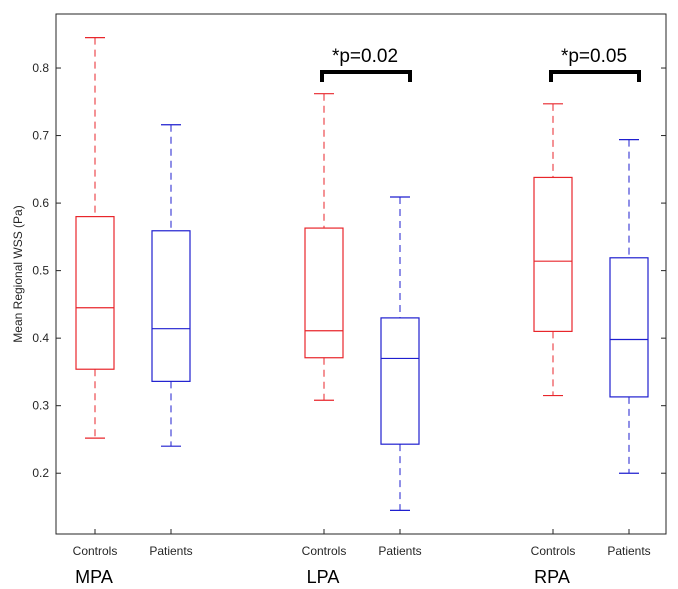 The height and width of the screenshot is (589, 678). Describe the element at coordinates (94, 577) in the screenshot. I see `group-label-mpa: MPA` at that location.